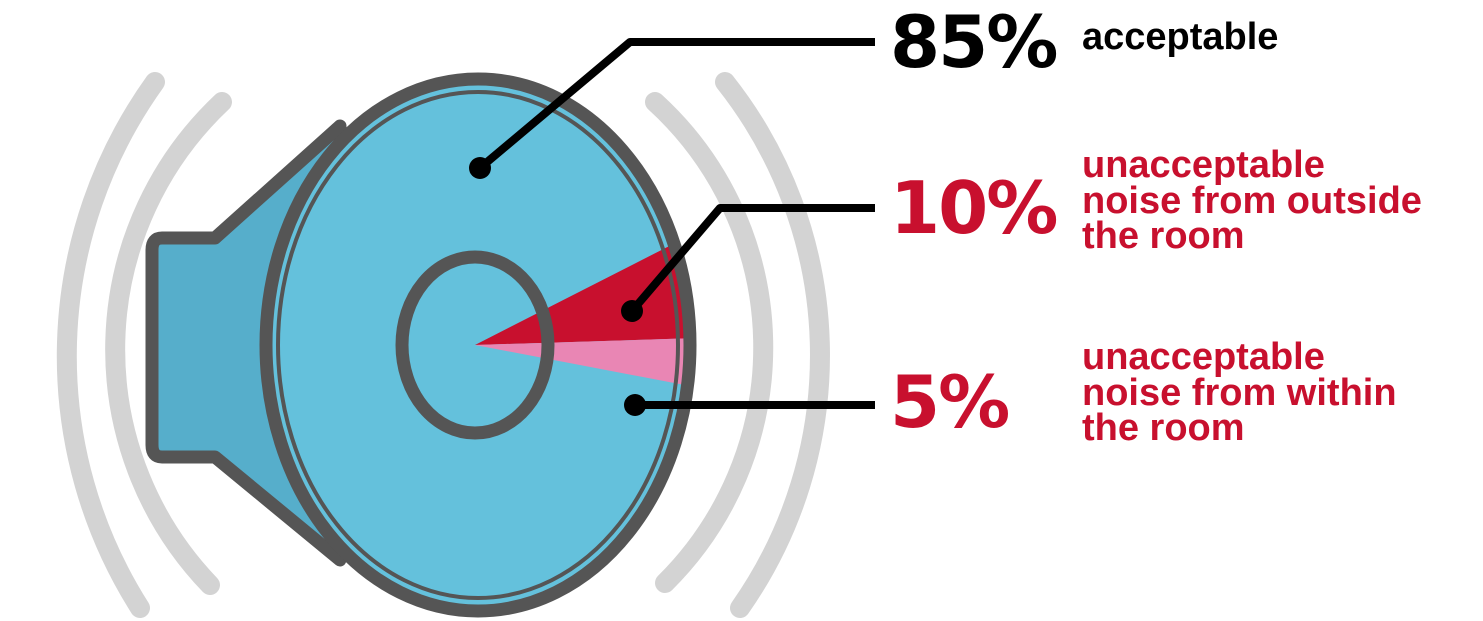  What do you see at coordinates (974, 208) in the screenshot?
I see `percent-label-outside: 10%` at bounding box center [974, 208].